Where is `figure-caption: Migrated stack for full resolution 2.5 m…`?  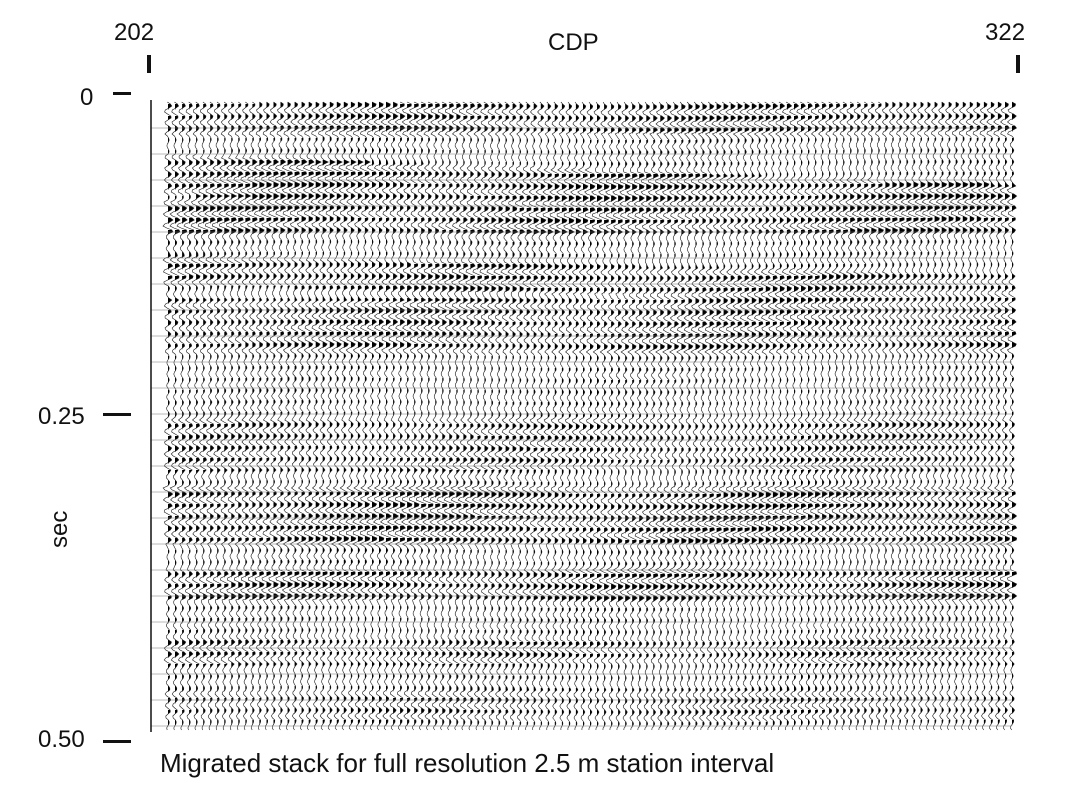 figure-caption: Migrated stack for full resolution 2.5 m… is located at coordinates (467, 763).